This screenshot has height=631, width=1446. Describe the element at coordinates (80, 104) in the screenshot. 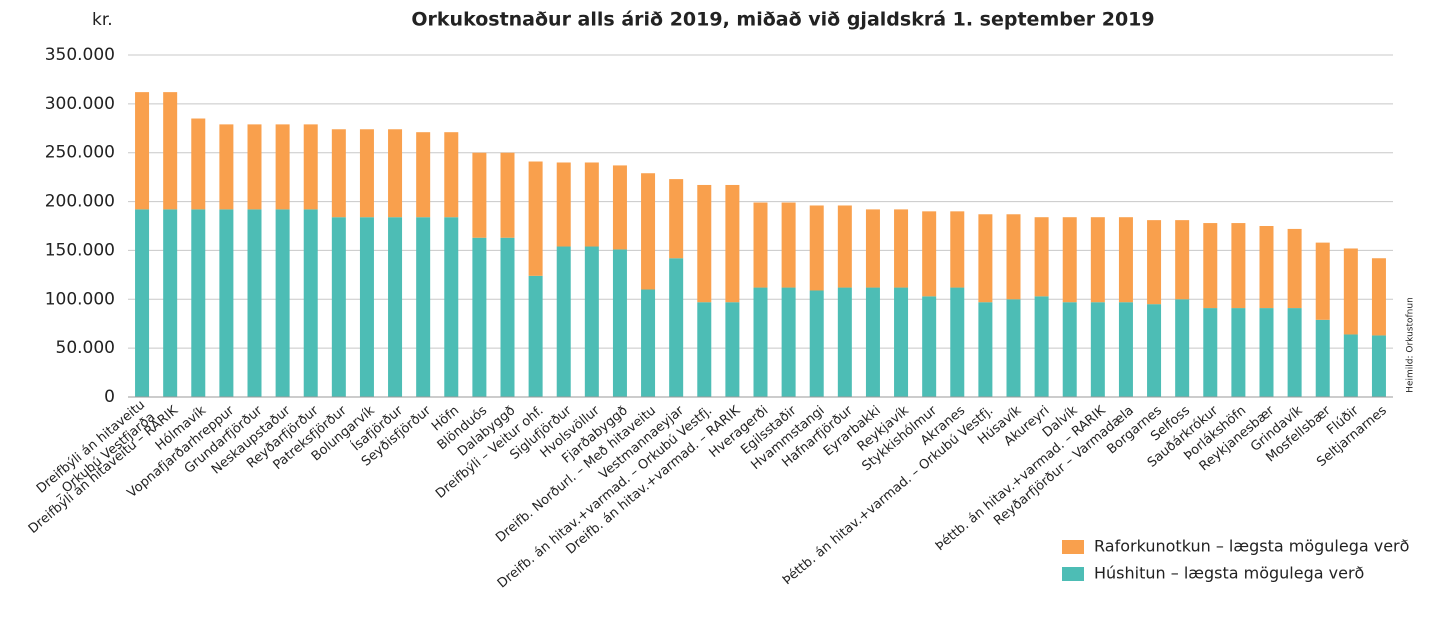

I see `y-tick-label: 300.000` at that location.